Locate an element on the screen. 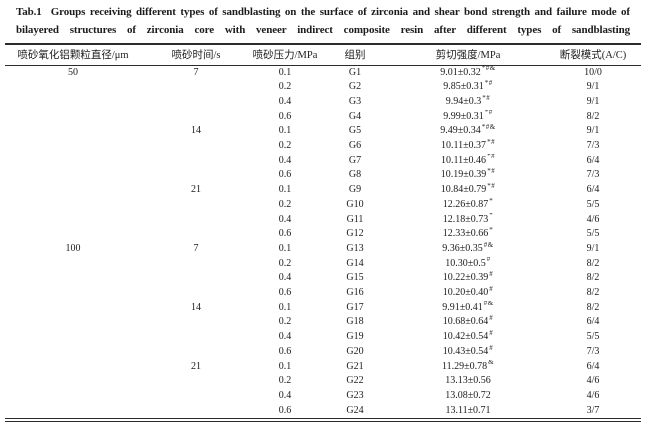 This screenshot has width=646, height=426. shear-strength-value: 9.01±0.32 is located at coordinates (460, 72).